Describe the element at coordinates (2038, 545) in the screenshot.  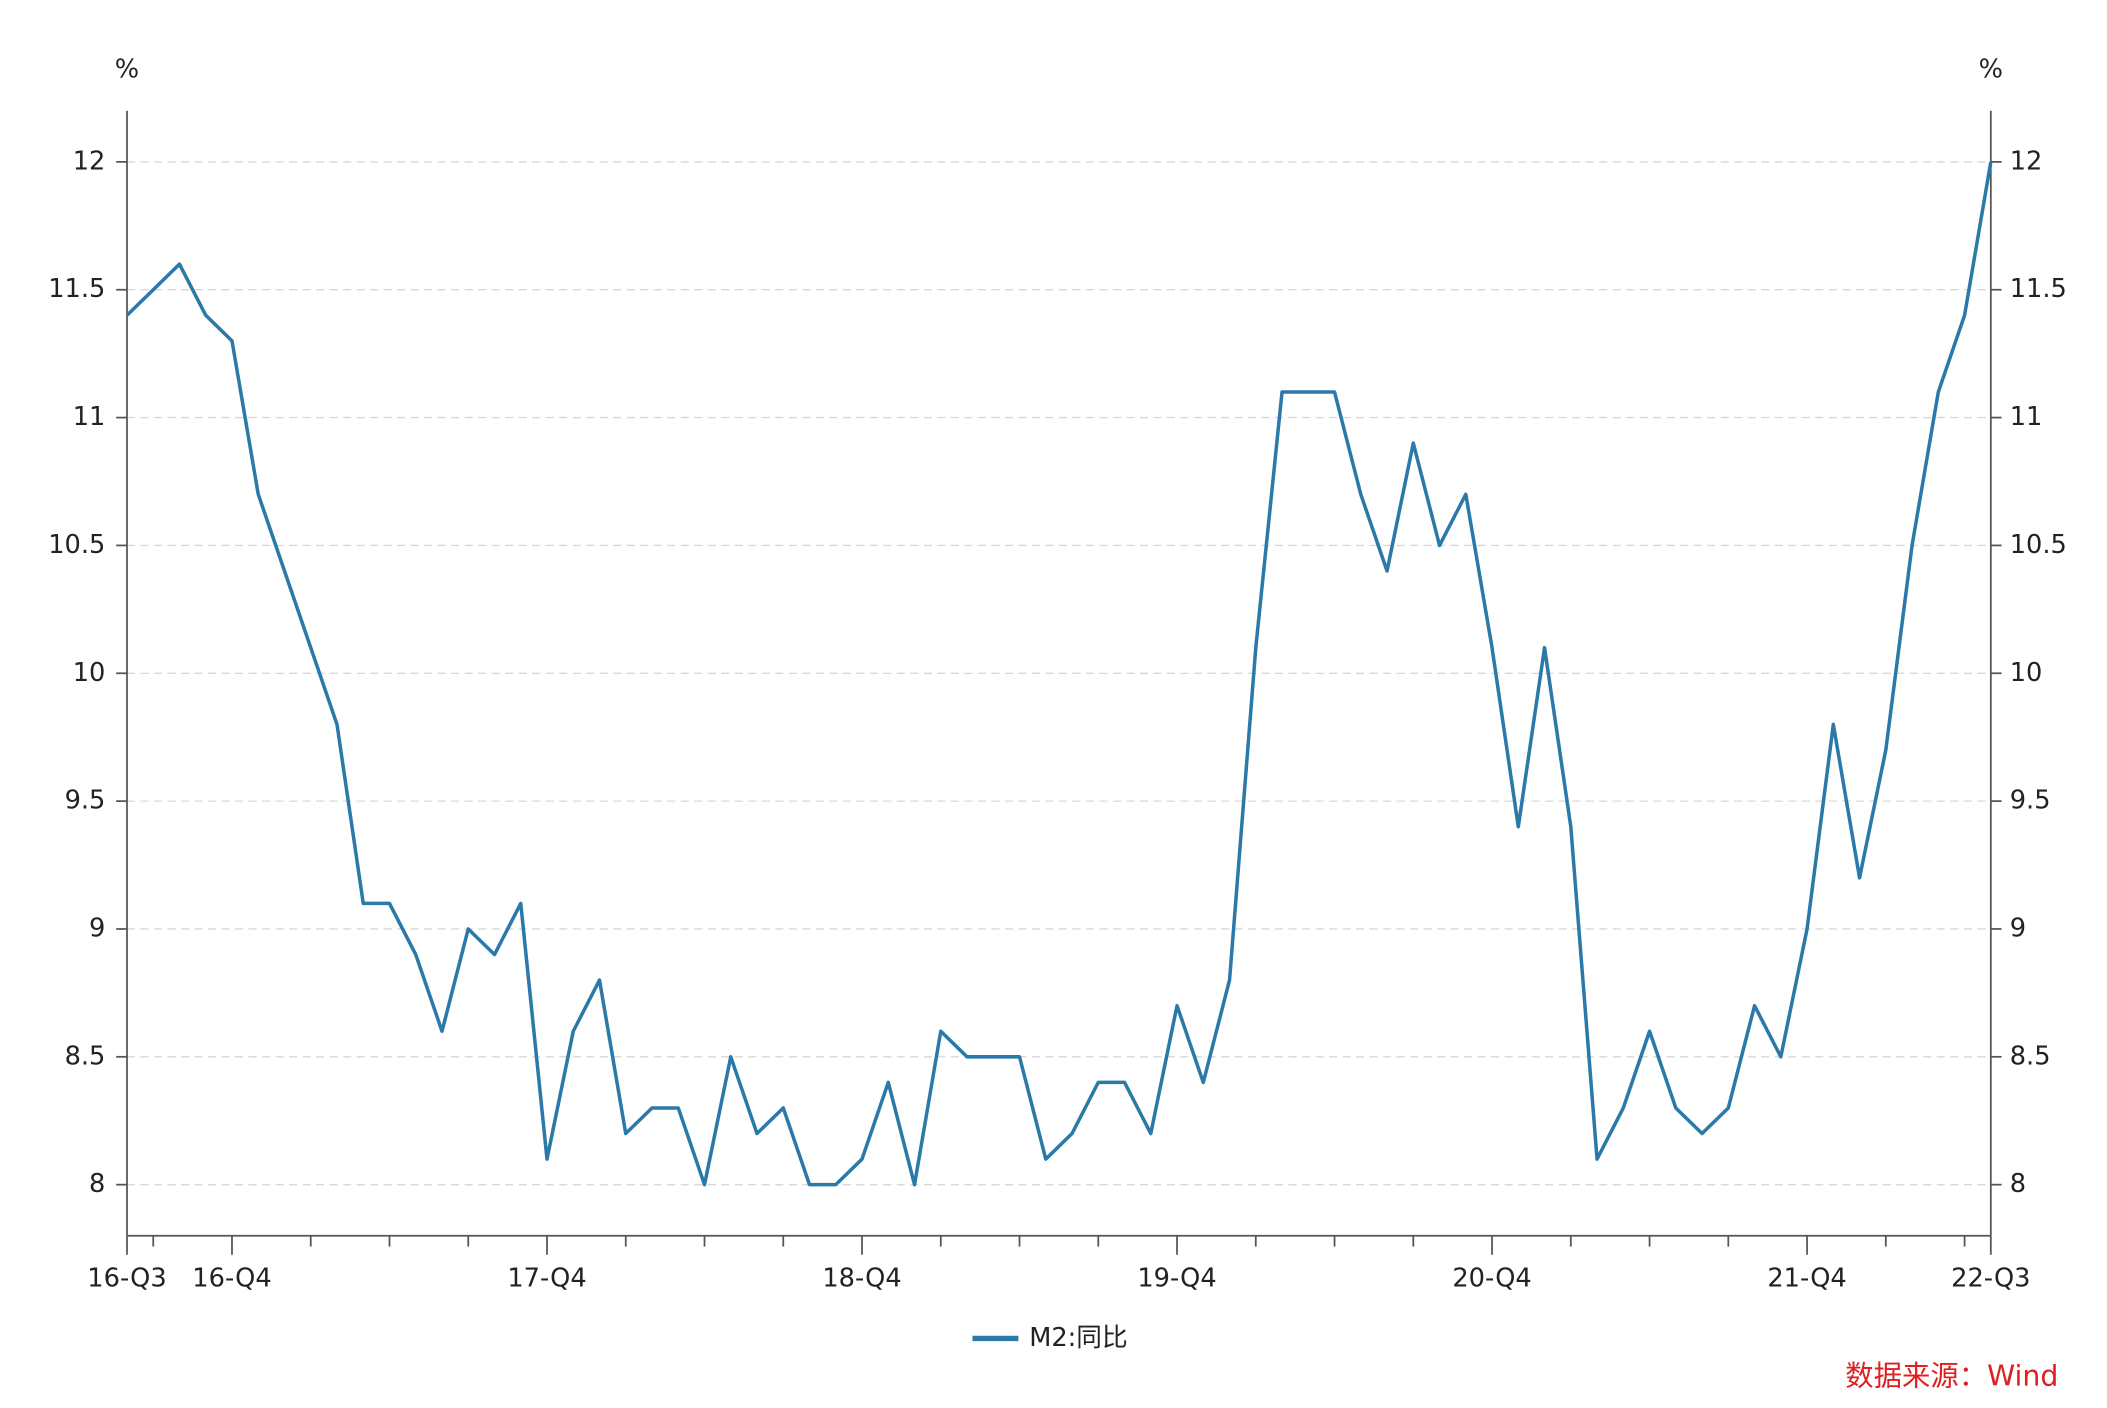
I see `y2-tick-label: 10.5` at that location.